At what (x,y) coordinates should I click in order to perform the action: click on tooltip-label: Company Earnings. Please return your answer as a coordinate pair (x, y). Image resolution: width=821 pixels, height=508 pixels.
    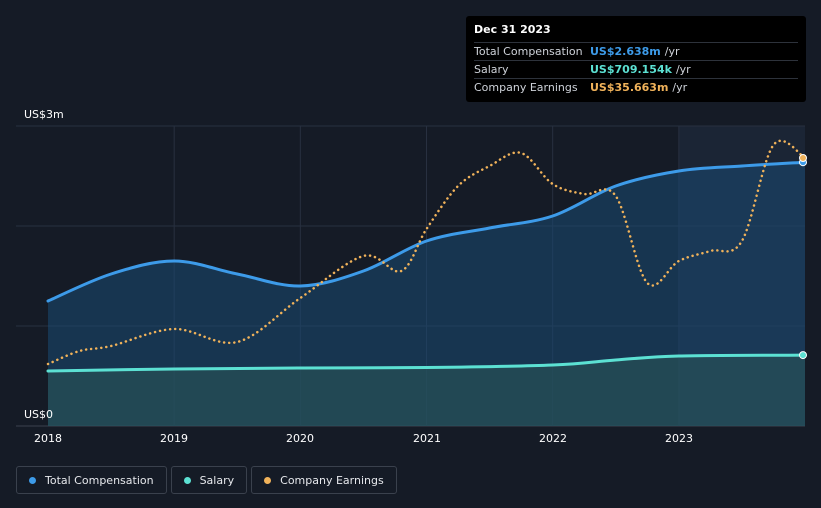
    Looking at the image, I should click on (526, 87).